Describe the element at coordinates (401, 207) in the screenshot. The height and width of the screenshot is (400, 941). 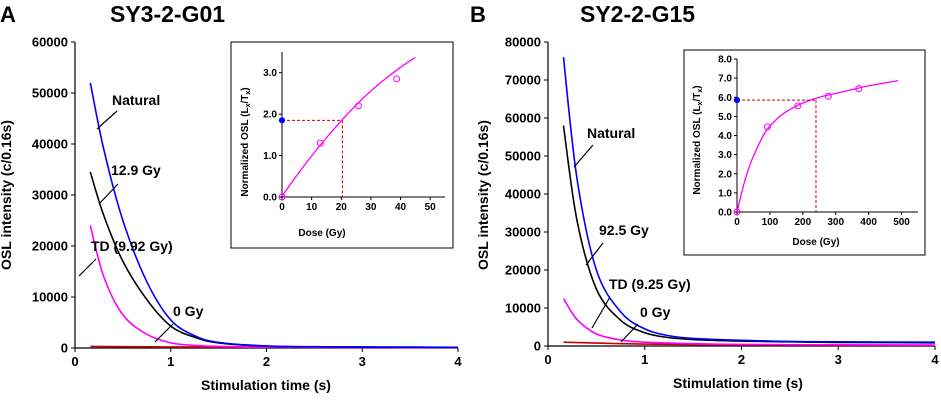
I see `panel-a-inset-x-tick-label: 40` at that location.